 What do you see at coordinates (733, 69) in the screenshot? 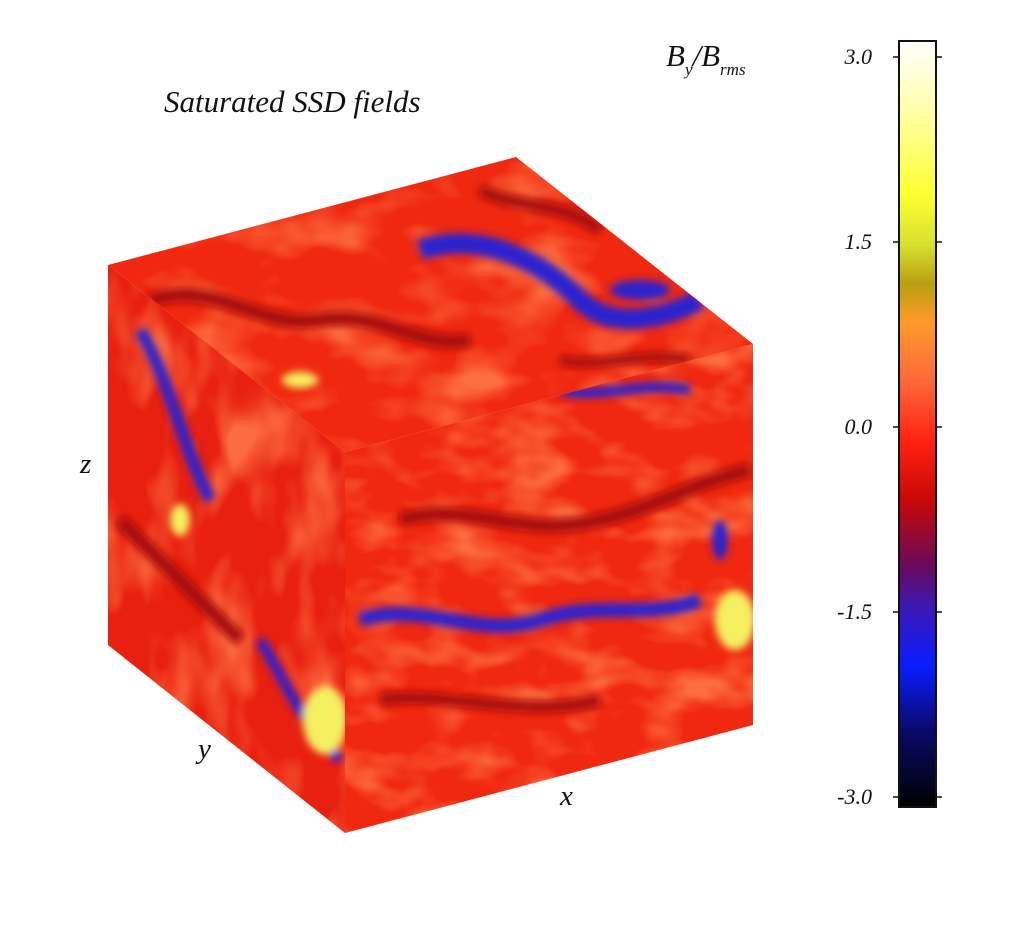
I see `colorbar-label-sub2: rms` at bounding box center [733, 69].